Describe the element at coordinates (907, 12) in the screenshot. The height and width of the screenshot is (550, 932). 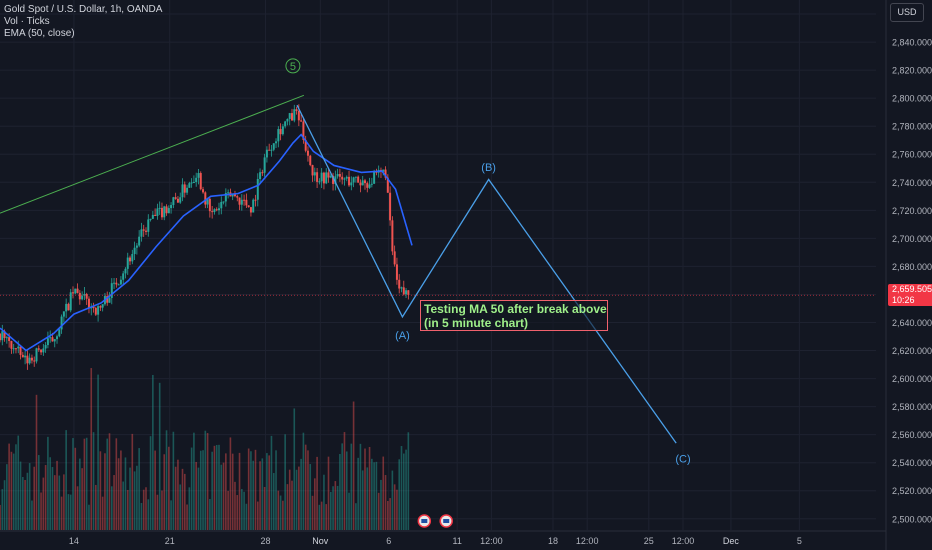
I see `currency-button: USD` at that location.